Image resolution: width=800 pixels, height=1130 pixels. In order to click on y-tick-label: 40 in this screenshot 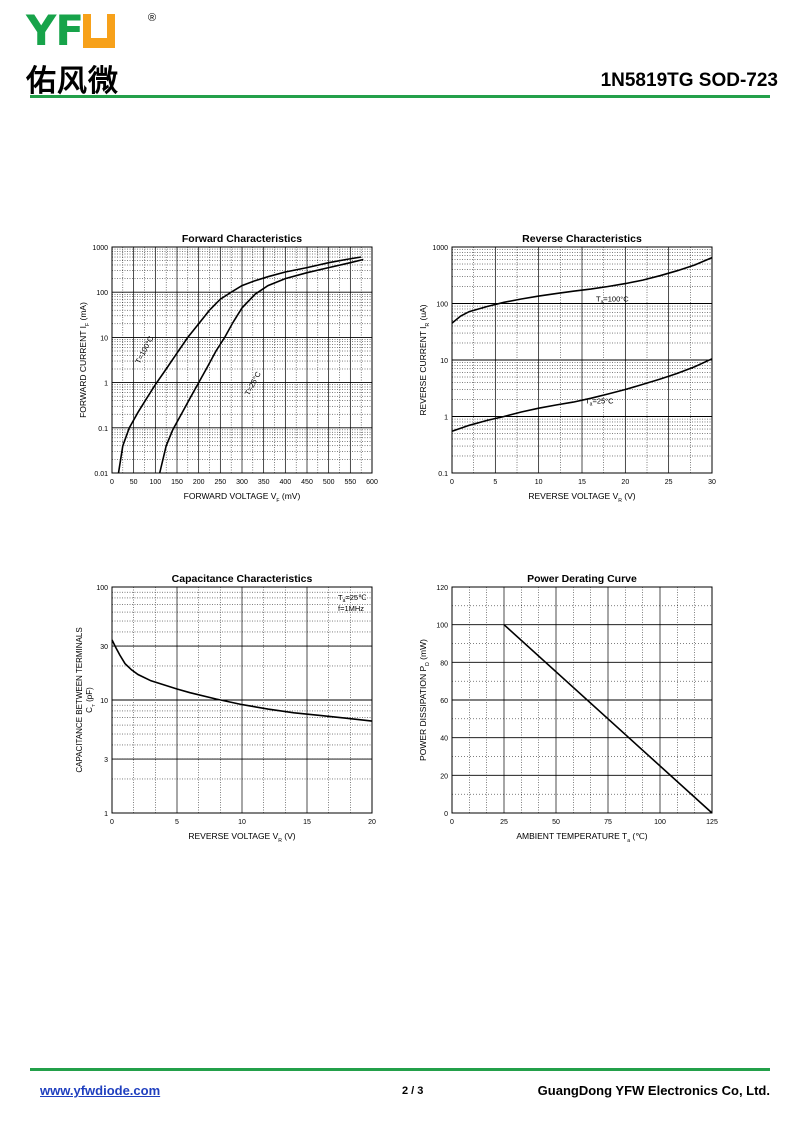, I will do `click(444, 739)`.